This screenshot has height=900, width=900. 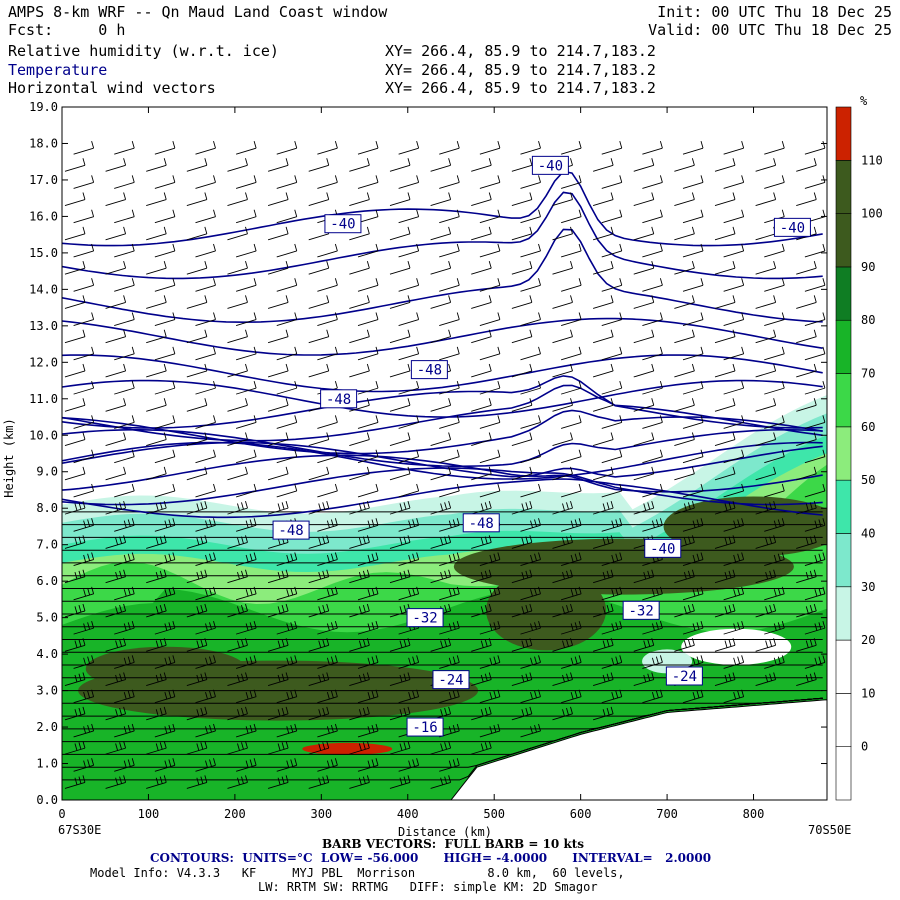 What do you see at coordinates (684, 676) in the screenshot?
I see `contour-label-box` at bounding box center [684, 676].